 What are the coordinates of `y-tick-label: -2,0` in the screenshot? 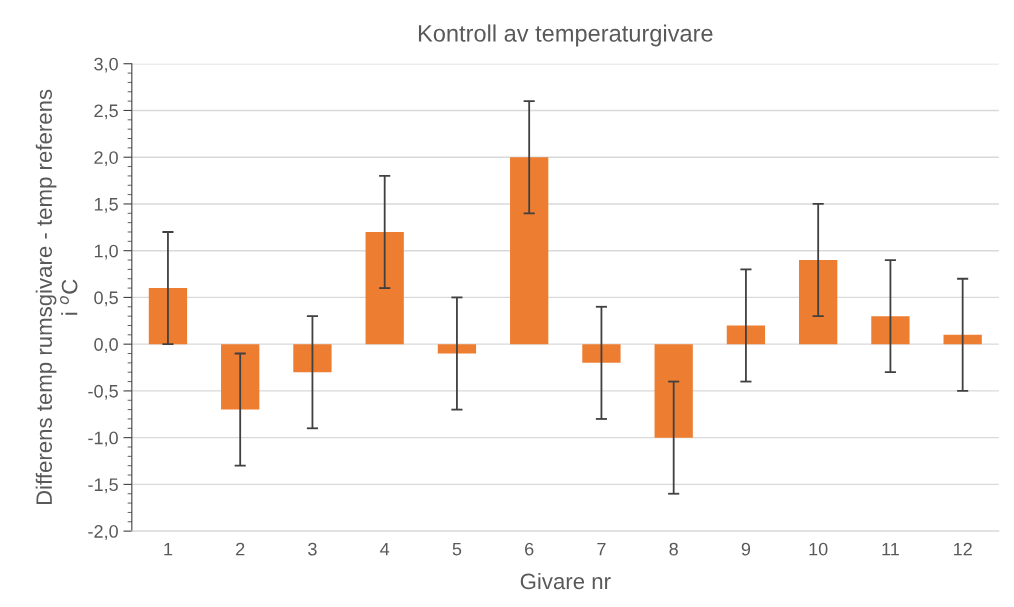 It's located at (103, 532).